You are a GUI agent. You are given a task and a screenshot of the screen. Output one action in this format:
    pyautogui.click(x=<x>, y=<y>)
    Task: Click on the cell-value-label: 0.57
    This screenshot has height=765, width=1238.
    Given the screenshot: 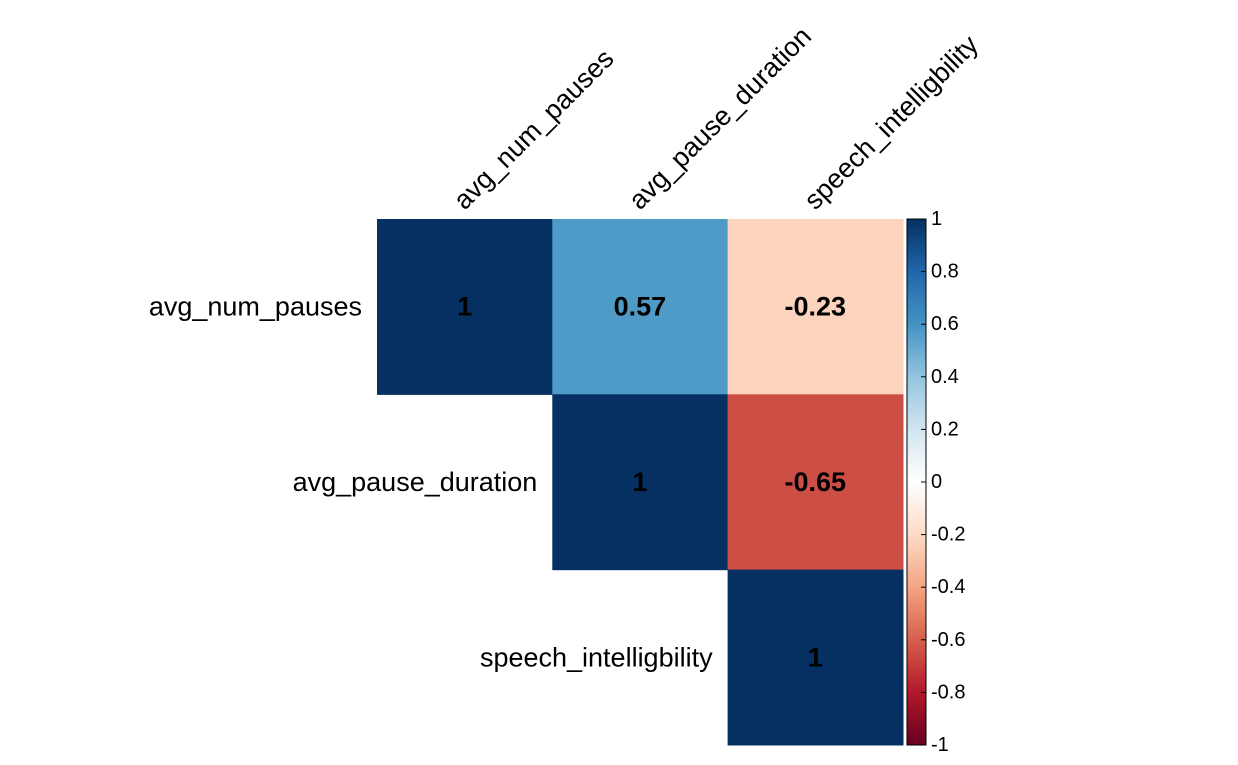 What is the action you would take?
    pyautogui.click(x=640, y=307)
    